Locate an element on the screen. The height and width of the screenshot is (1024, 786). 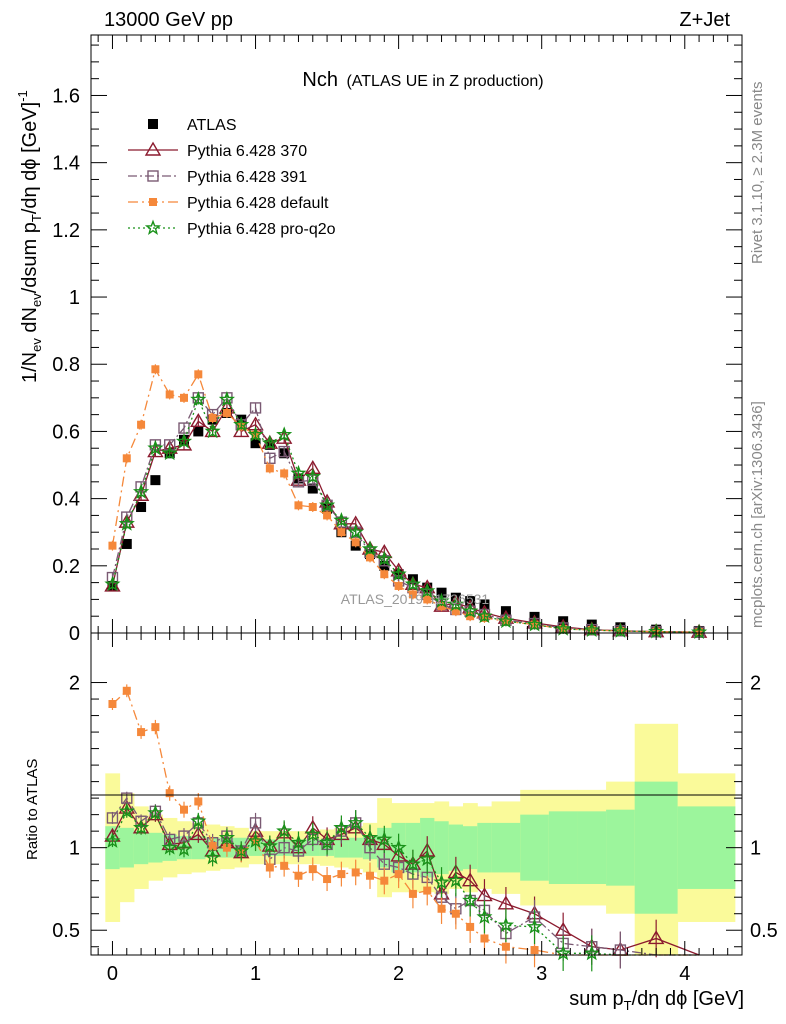
plot-title: Nch (ATLAS UE in Z production) is located at coordinates (422, 80).